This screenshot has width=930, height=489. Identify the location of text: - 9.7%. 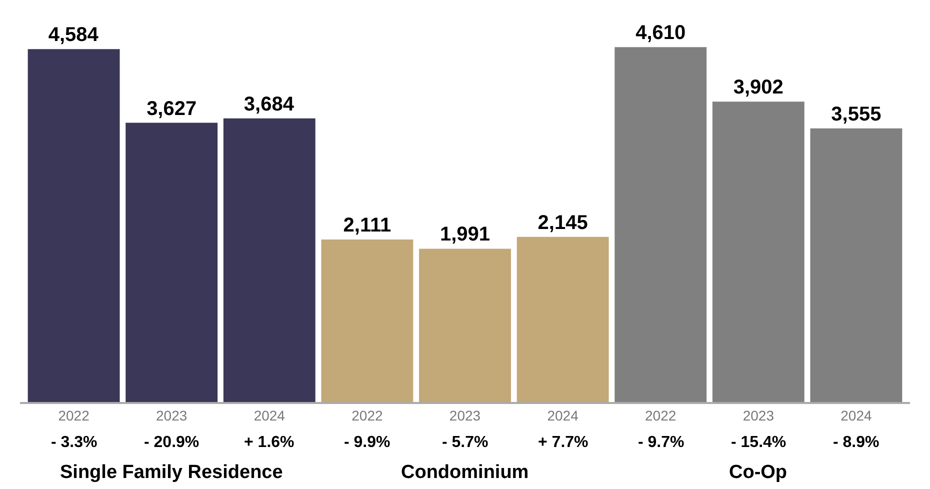
(661, 442).